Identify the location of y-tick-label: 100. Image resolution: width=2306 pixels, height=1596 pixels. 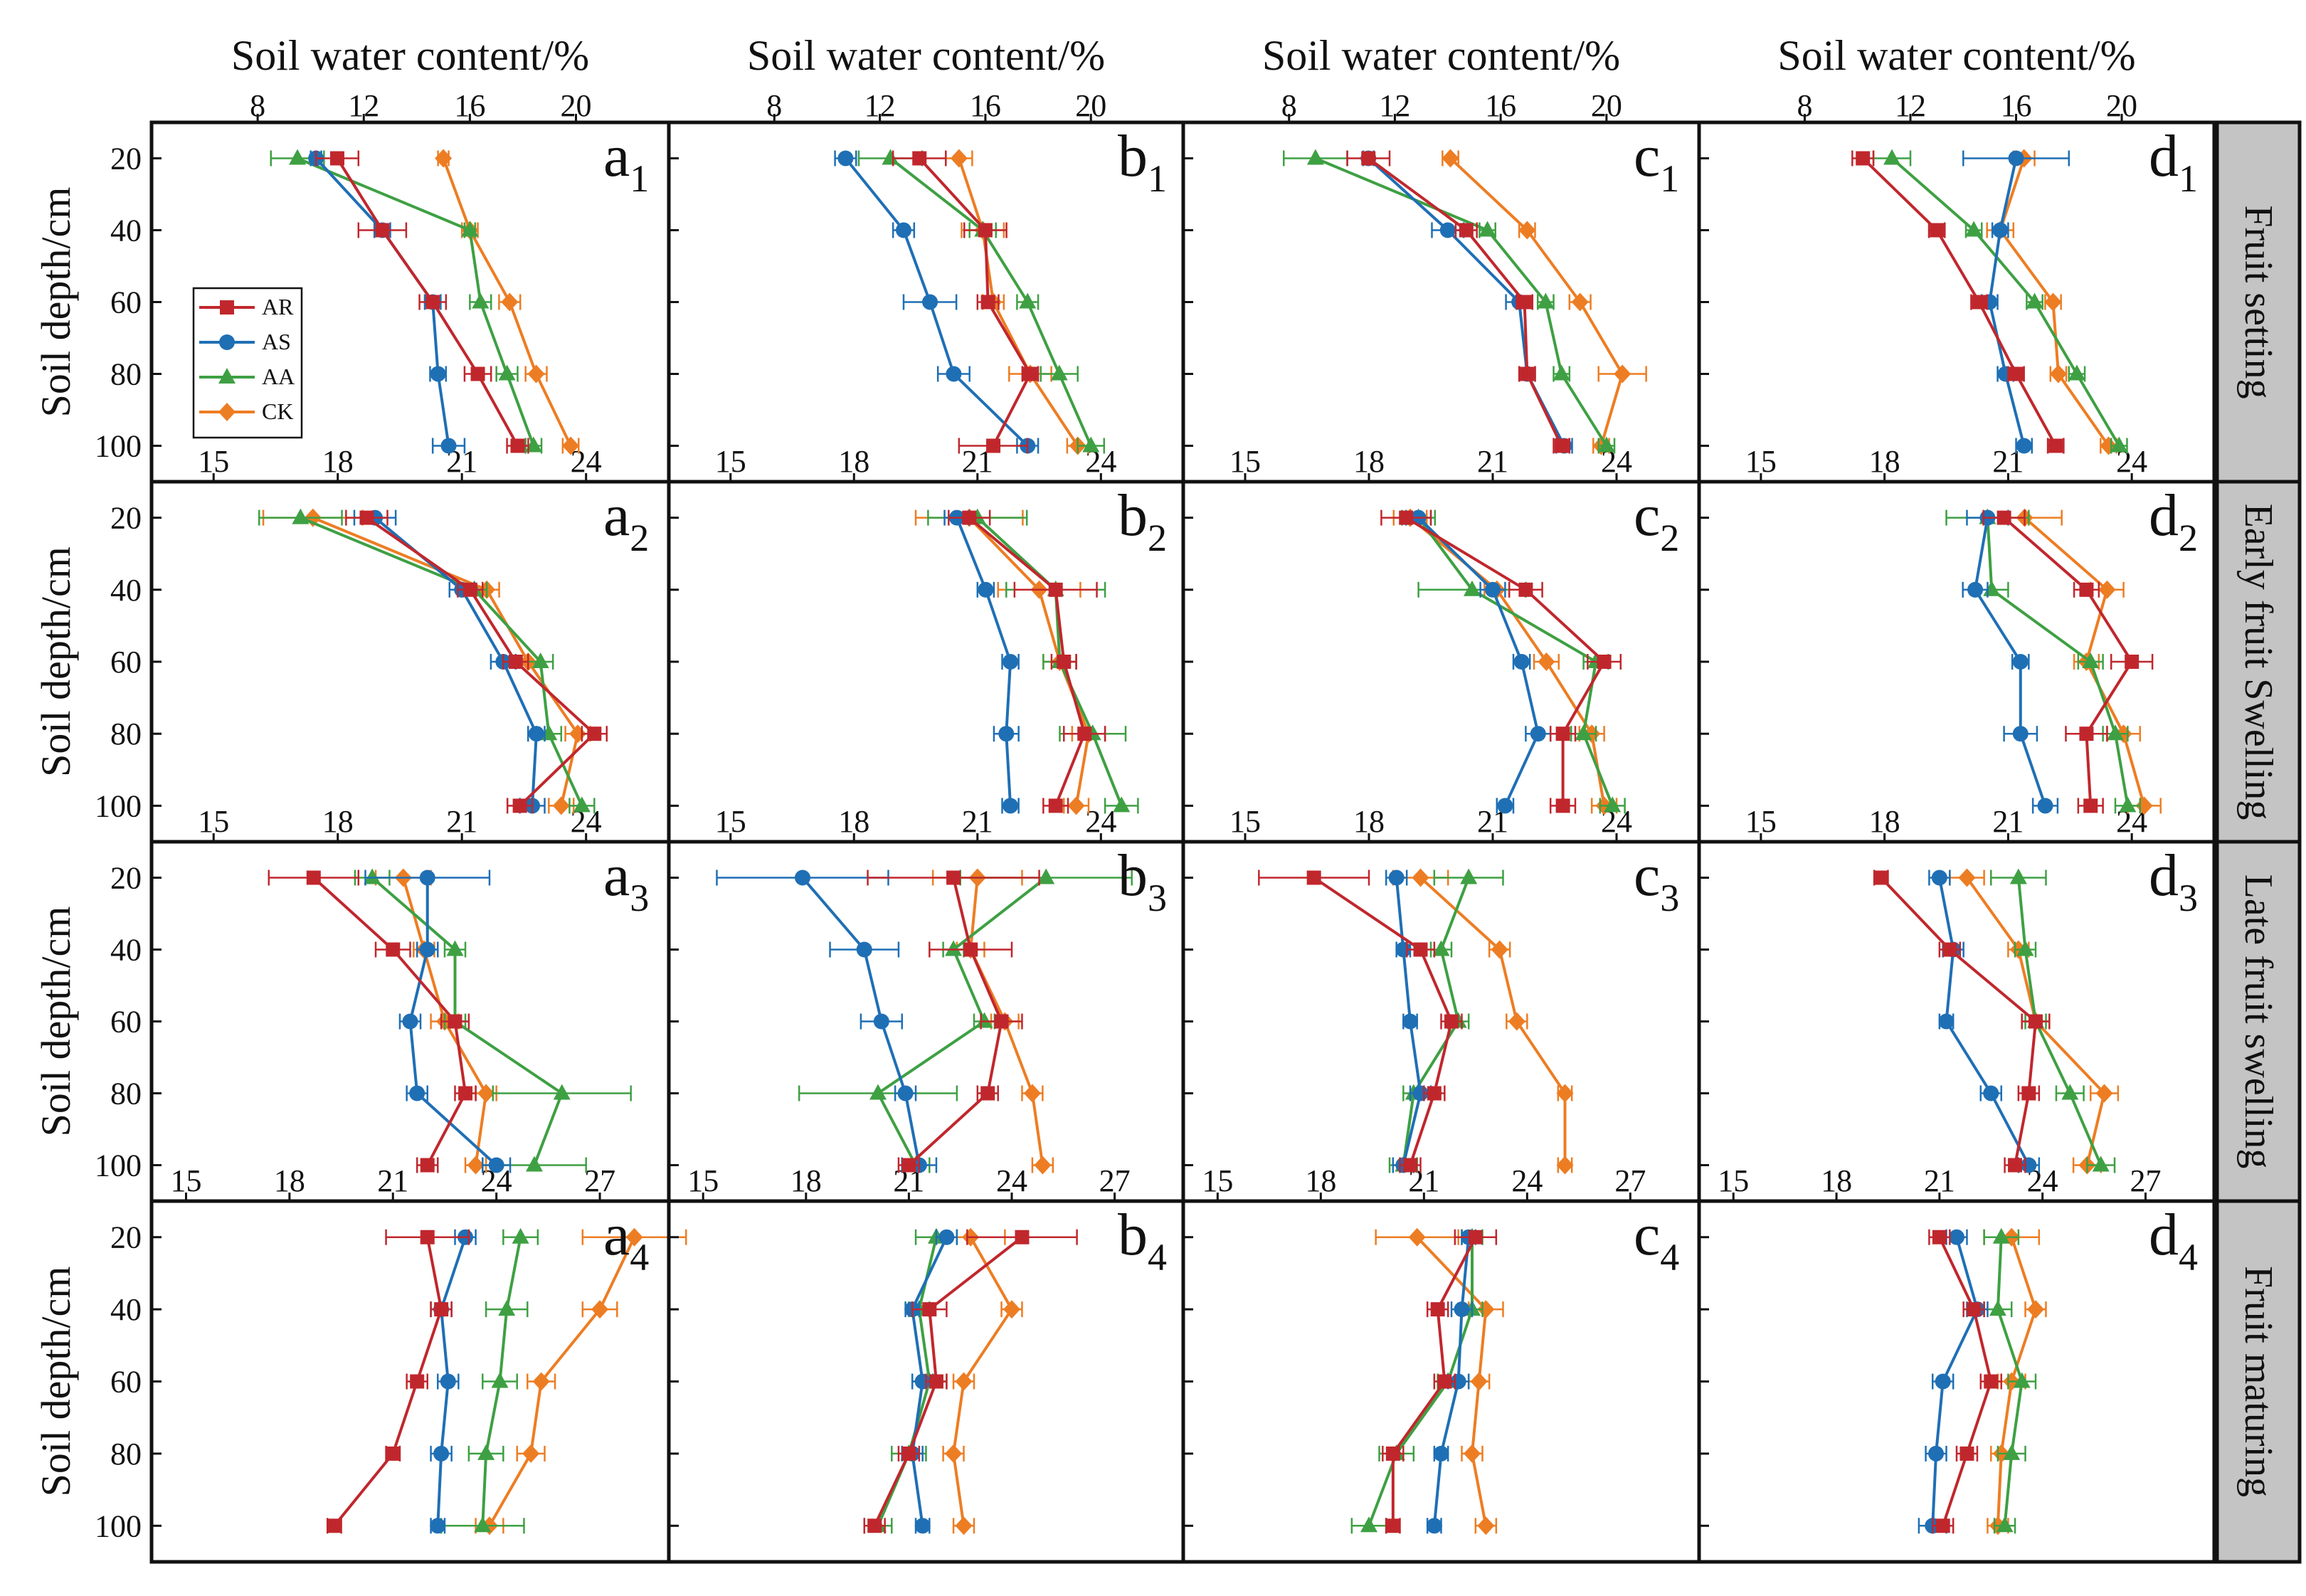
(118, 806).